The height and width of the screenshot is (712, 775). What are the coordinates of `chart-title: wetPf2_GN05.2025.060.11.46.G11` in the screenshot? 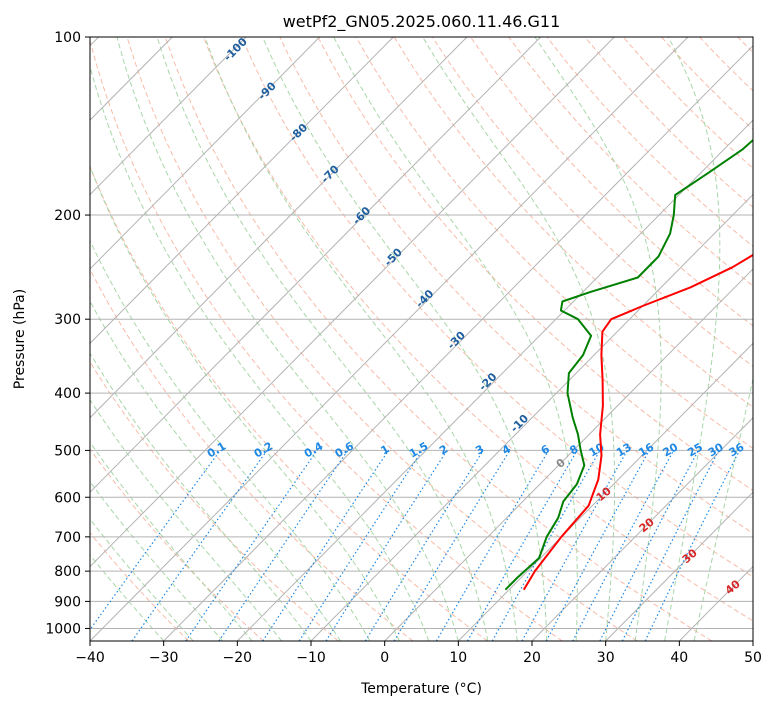 It's located at (422, 22).